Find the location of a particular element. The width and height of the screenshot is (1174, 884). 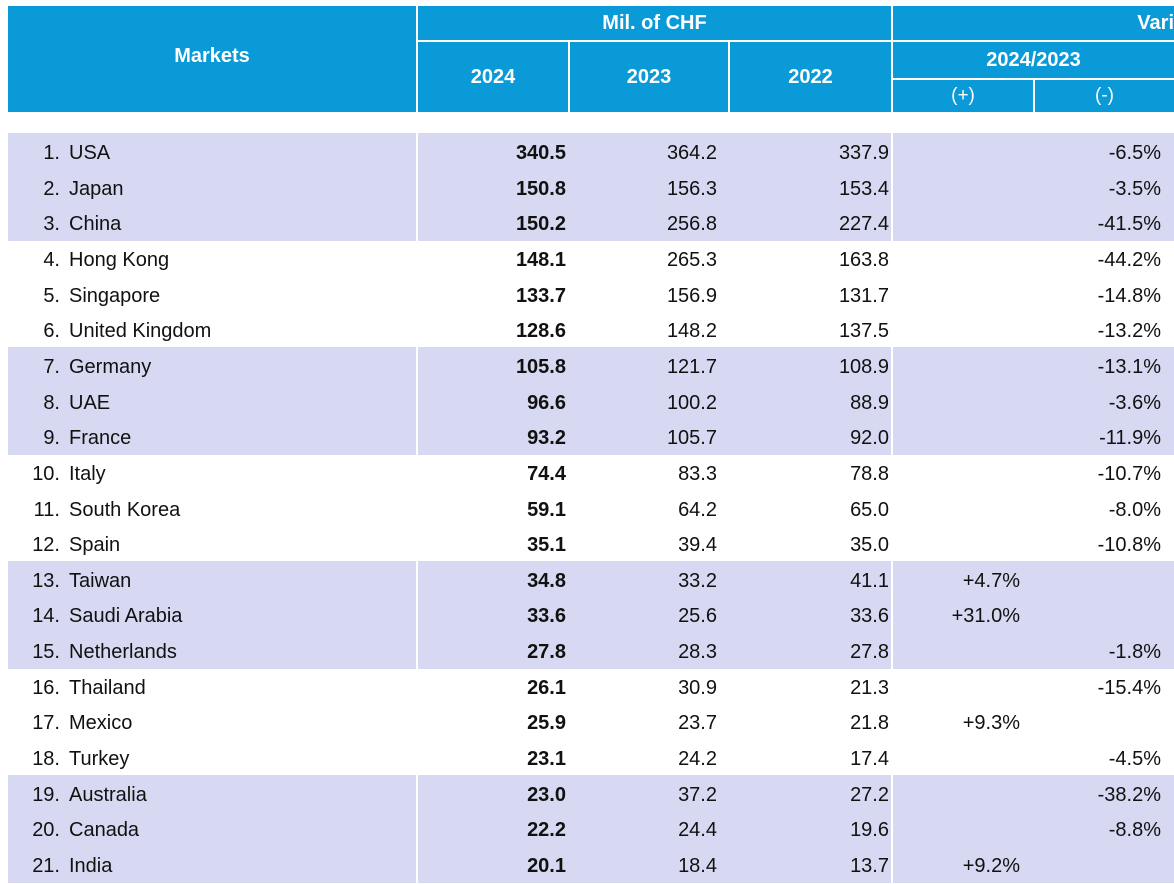

rank: 15. is located at coordinates (46, 652).